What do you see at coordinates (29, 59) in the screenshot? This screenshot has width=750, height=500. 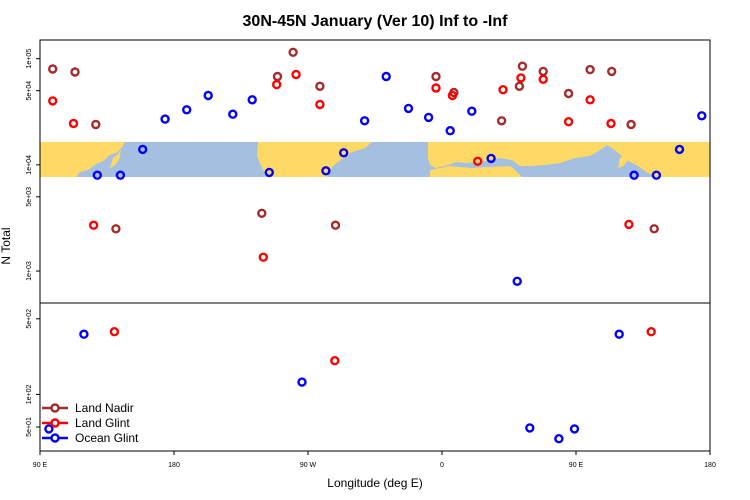 I see `y-tick-label: 1e+05` at bounding box center [29, 59].